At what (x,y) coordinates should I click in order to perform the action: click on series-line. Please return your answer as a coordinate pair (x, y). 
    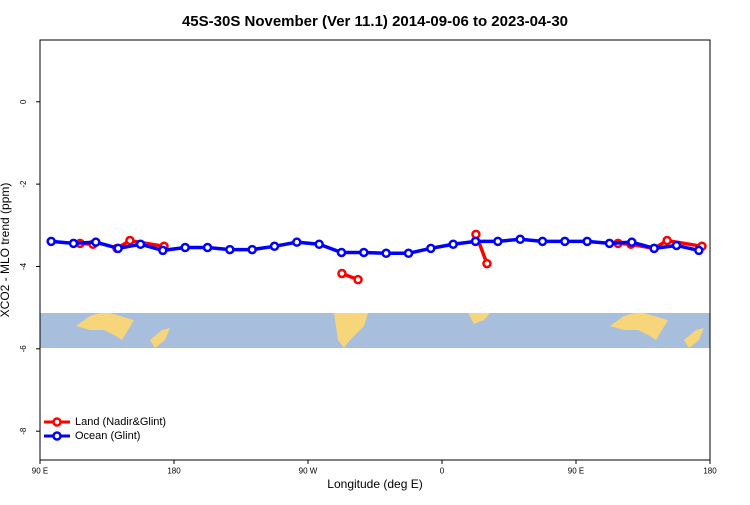
    Looking at the image, I should click on (375, 246).